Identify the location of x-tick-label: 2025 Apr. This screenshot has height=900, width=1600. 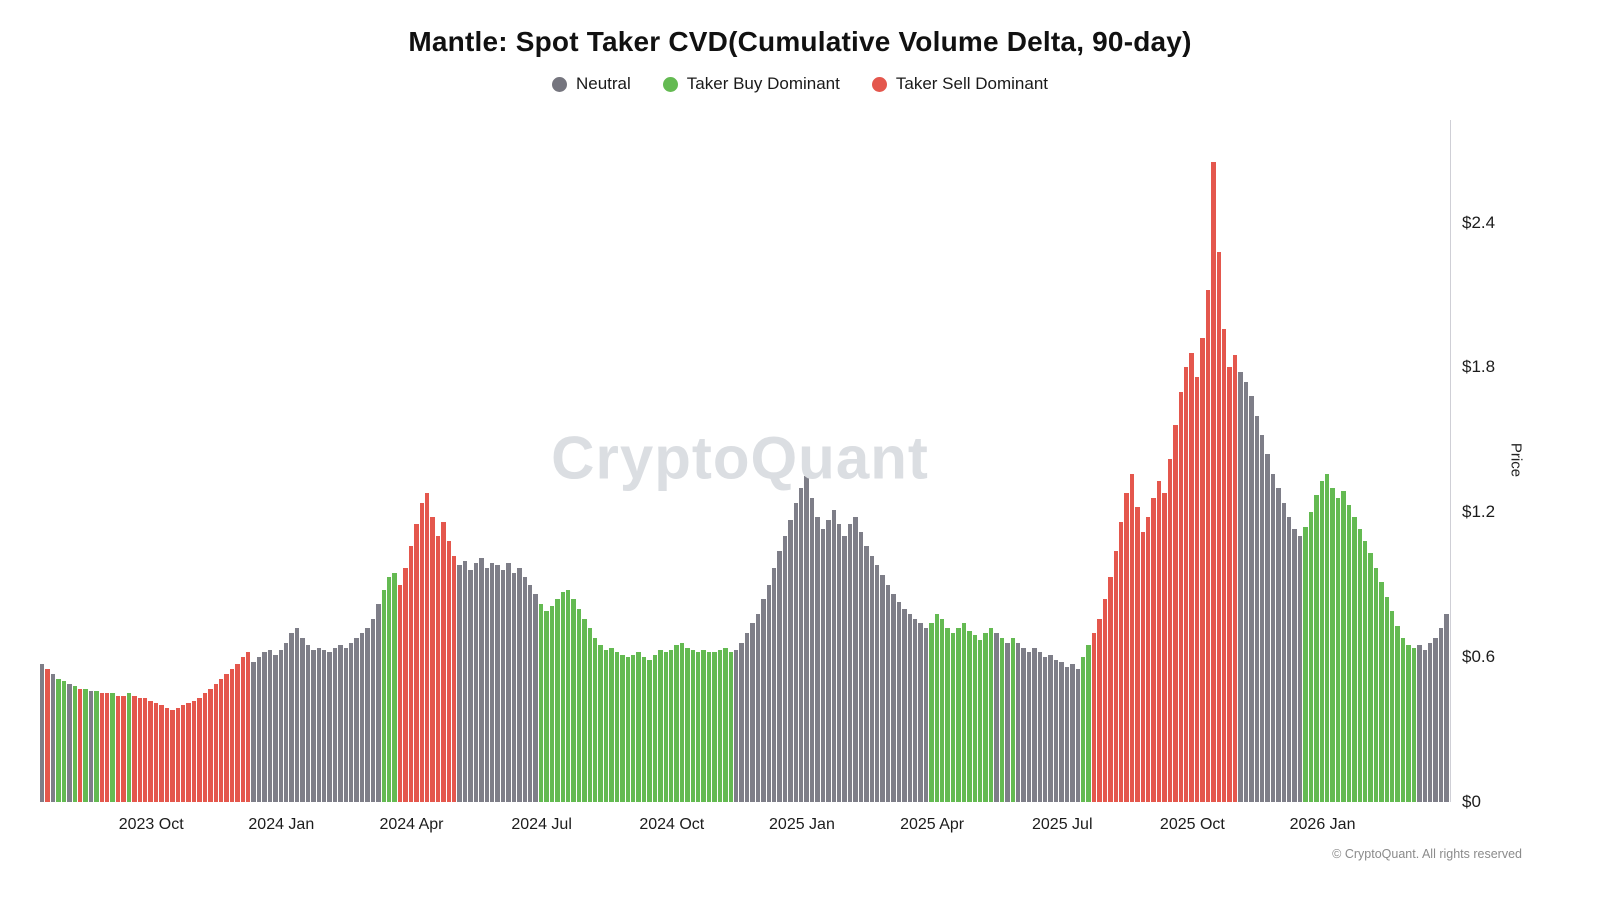
(932, 824).